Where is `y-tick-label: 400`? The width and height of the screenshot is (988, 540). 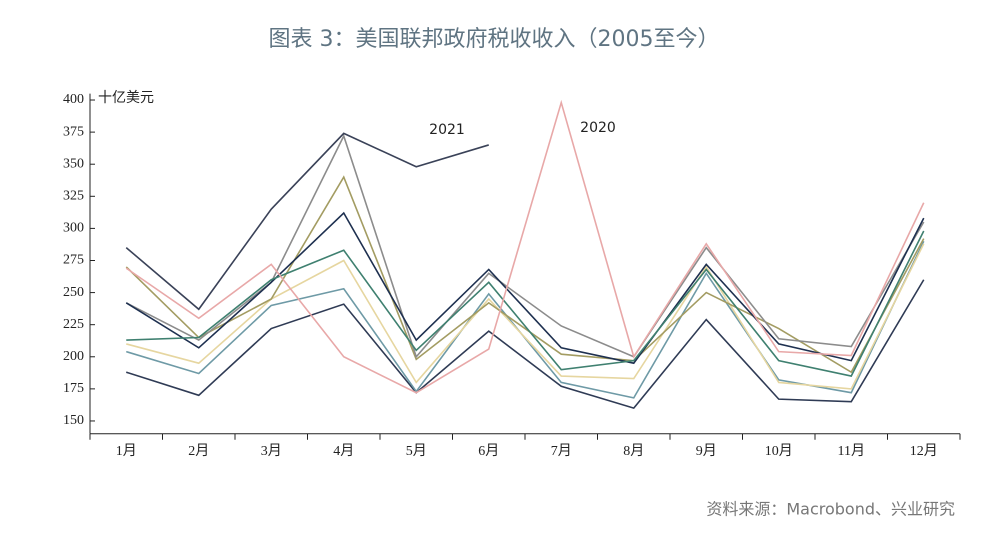 y-tick-label: 400 is located at coordinates (73, 99).